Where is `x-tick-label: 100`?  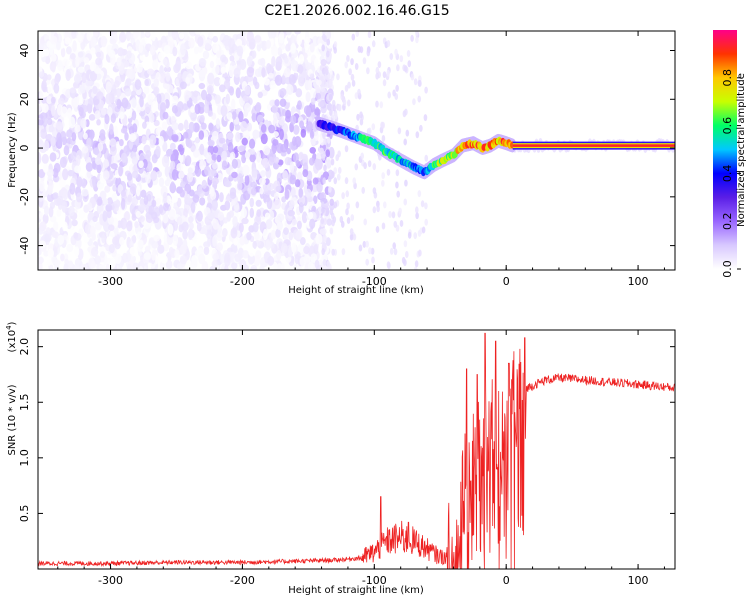
x-tick-label: 100 is located at coordinates (638, 281).